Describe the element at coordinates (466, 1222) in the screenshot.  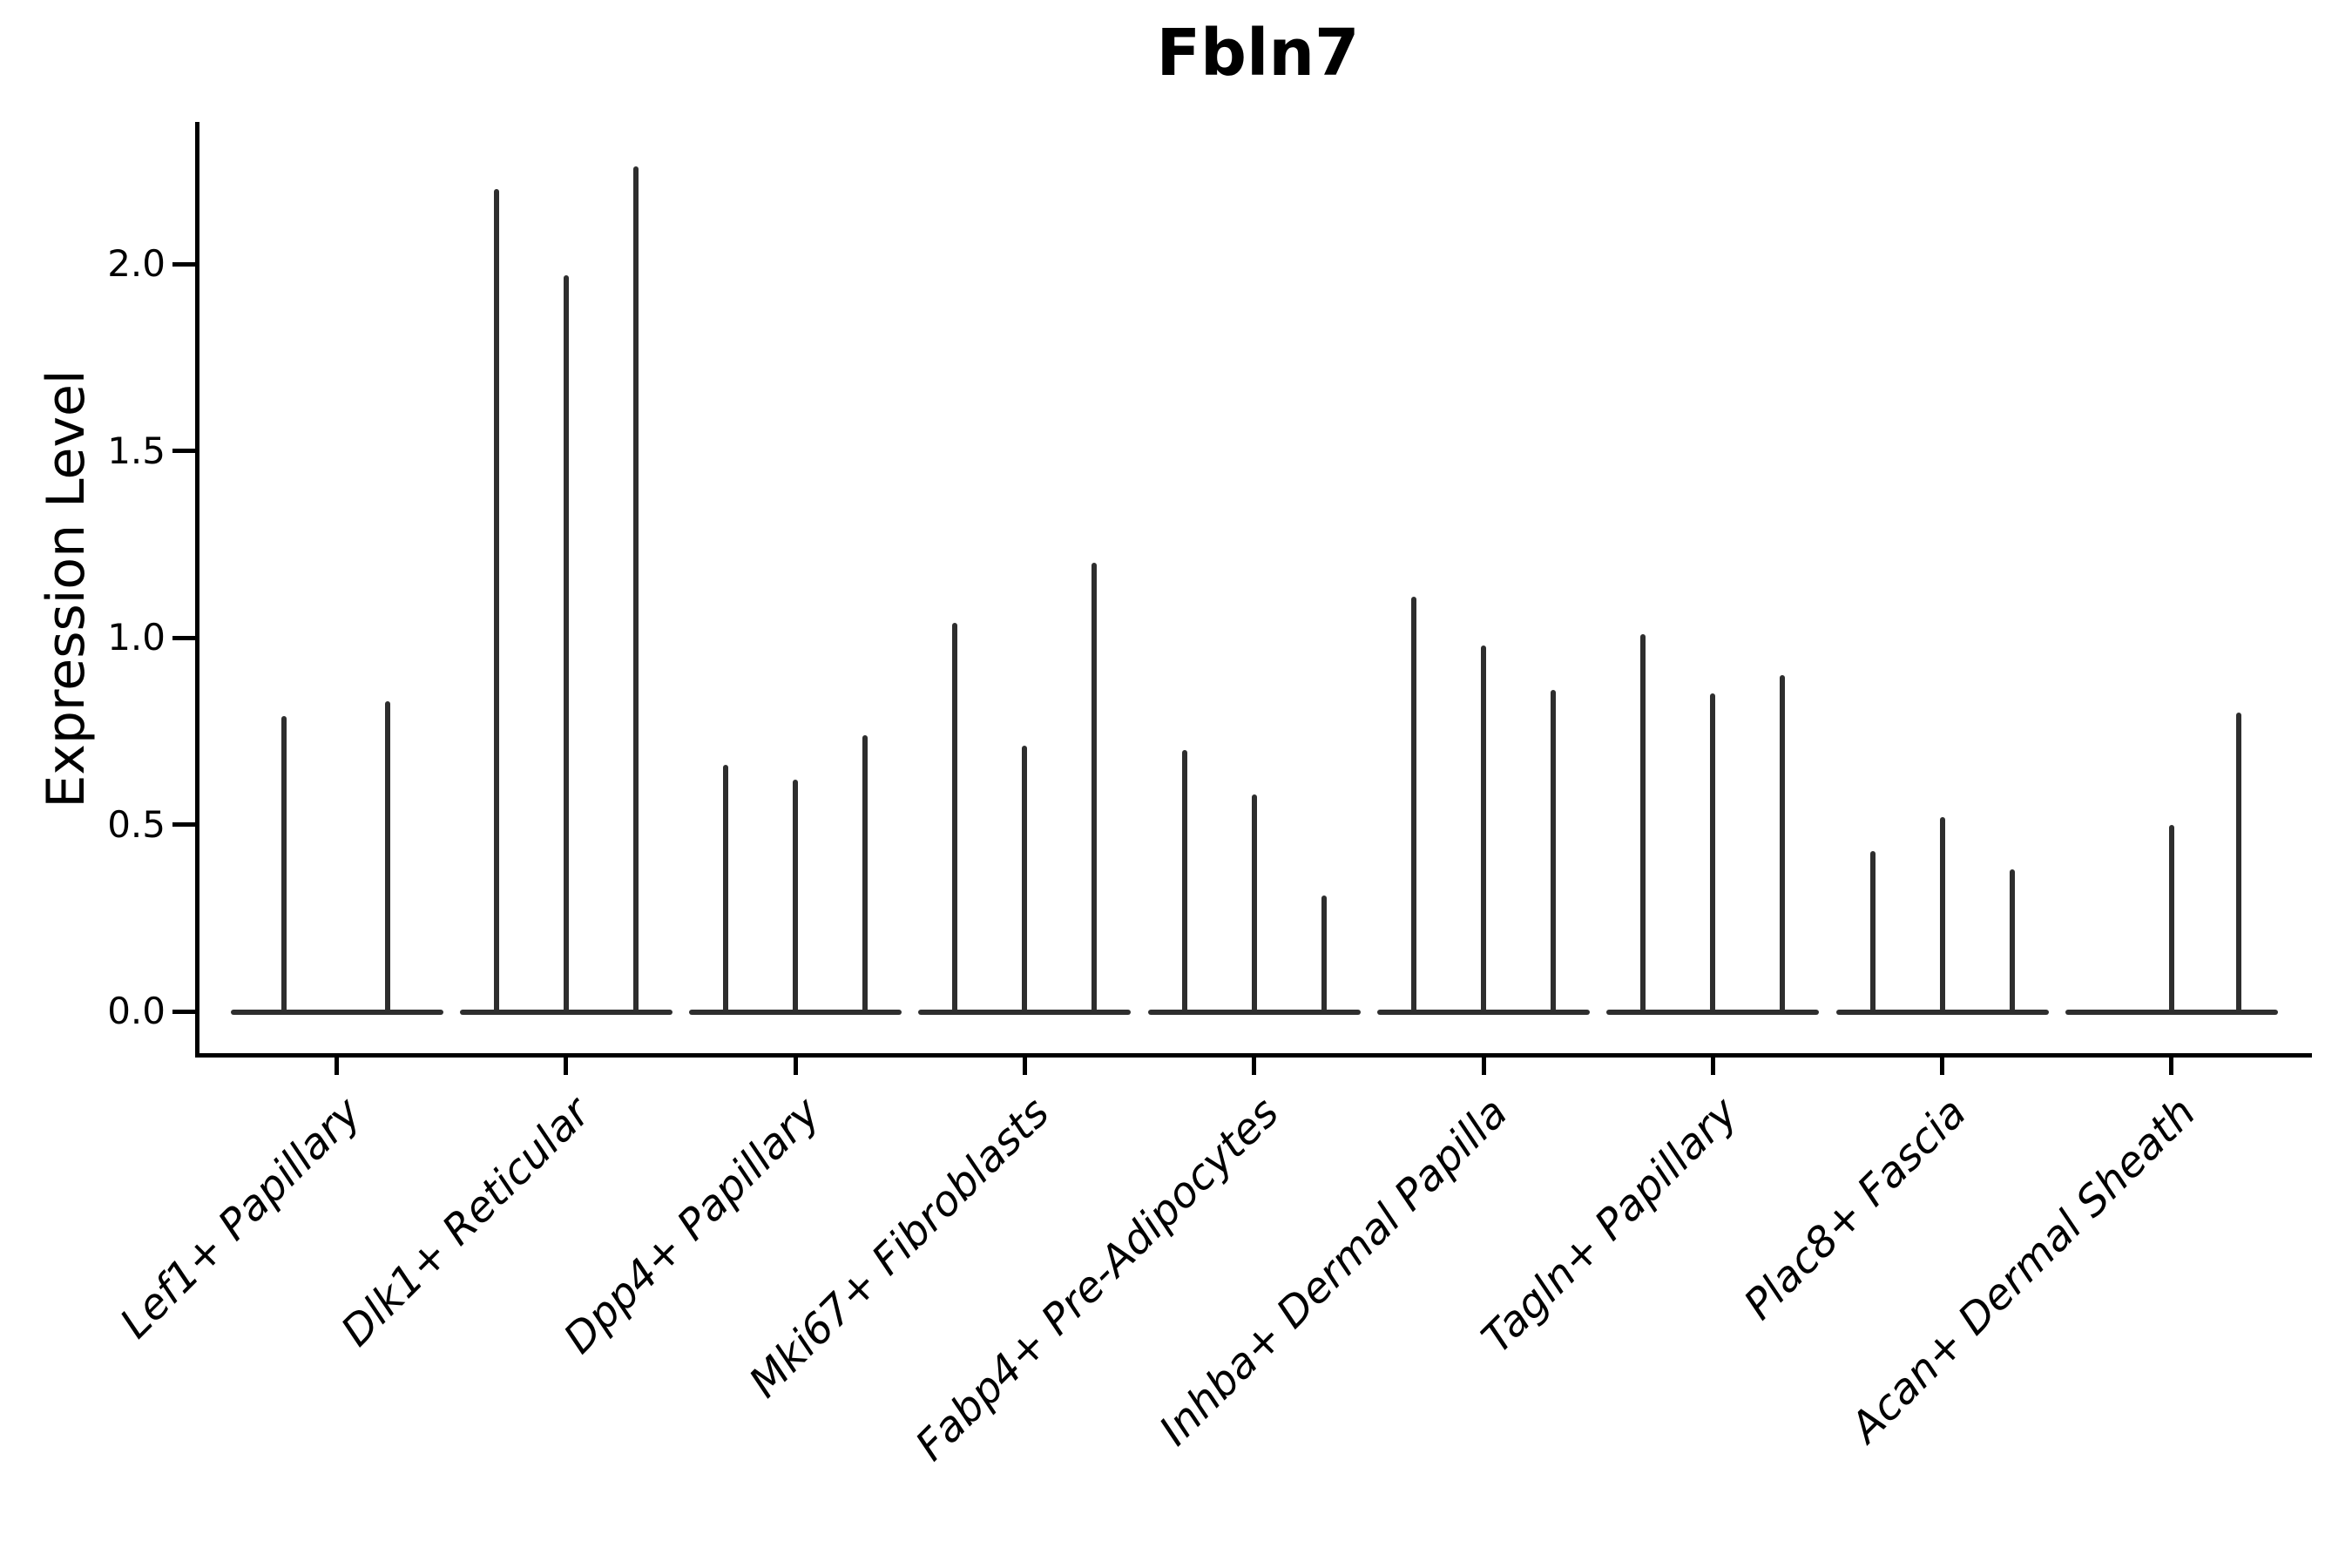
I see `x-tick-label: Dlk1+ Reticular` at that location.